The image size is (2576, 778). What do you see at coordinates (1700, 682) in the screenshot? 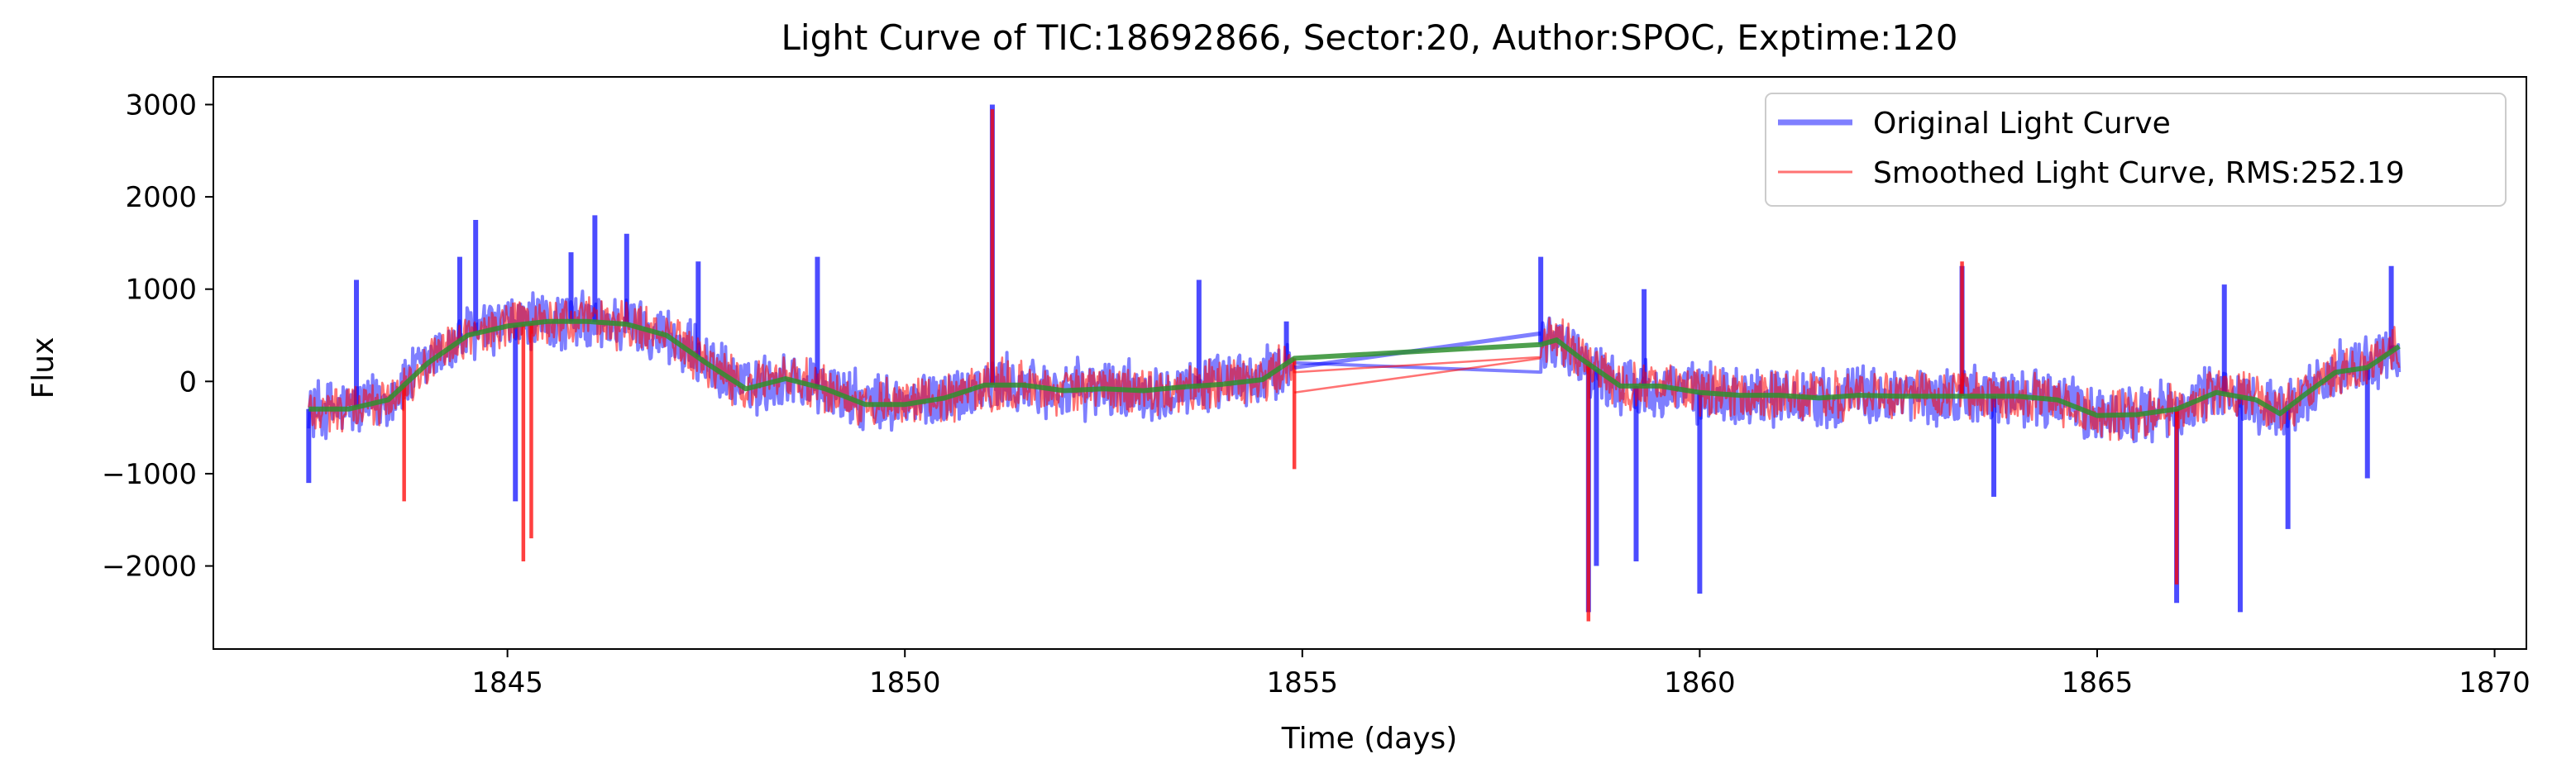
I see `x-tick-label: 1860` at bounding box center [1700, 682].